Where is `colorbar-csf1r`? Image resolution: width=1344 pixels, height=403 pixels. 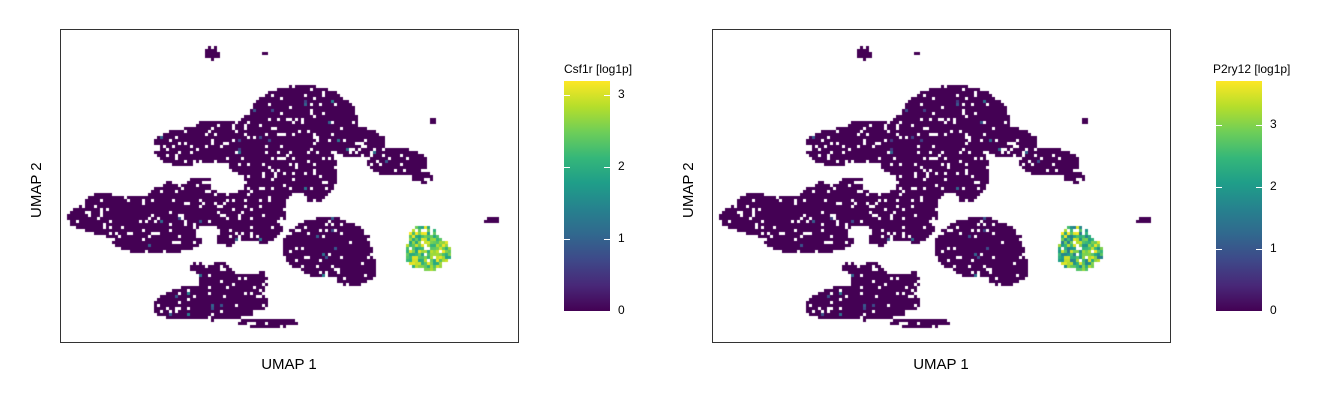 colorbar-csf1r is located at coordinates (587, 196).